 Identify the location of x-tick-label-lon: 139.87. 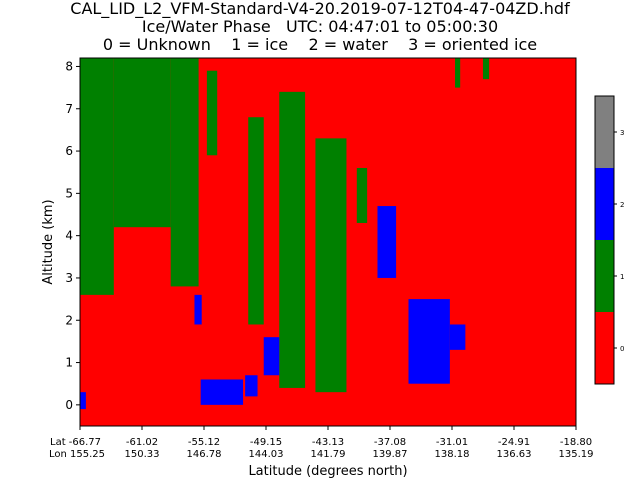
(390, 454).